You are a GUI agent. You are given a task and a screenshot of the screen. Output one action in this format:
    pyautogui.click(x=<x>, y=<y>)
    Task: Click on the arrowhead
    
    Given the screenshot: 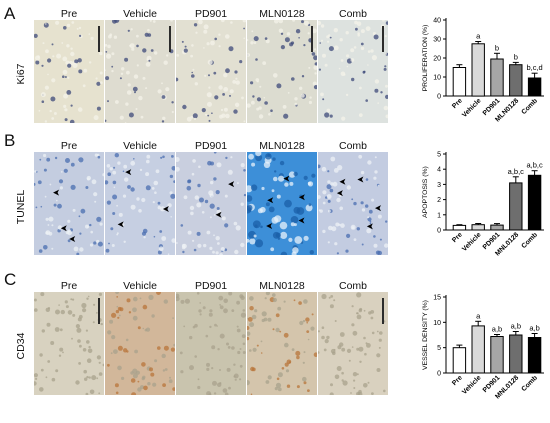 What is the action you would take?
    pyautogui.click(x=360, y=179)
    